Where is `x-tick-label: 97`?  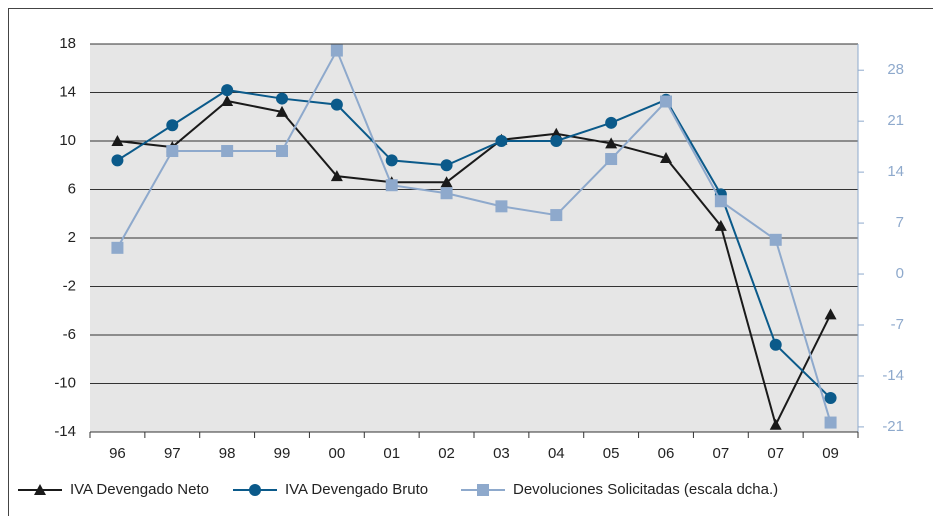
x-tick-label: 97 is located at coordinates (172, 453).